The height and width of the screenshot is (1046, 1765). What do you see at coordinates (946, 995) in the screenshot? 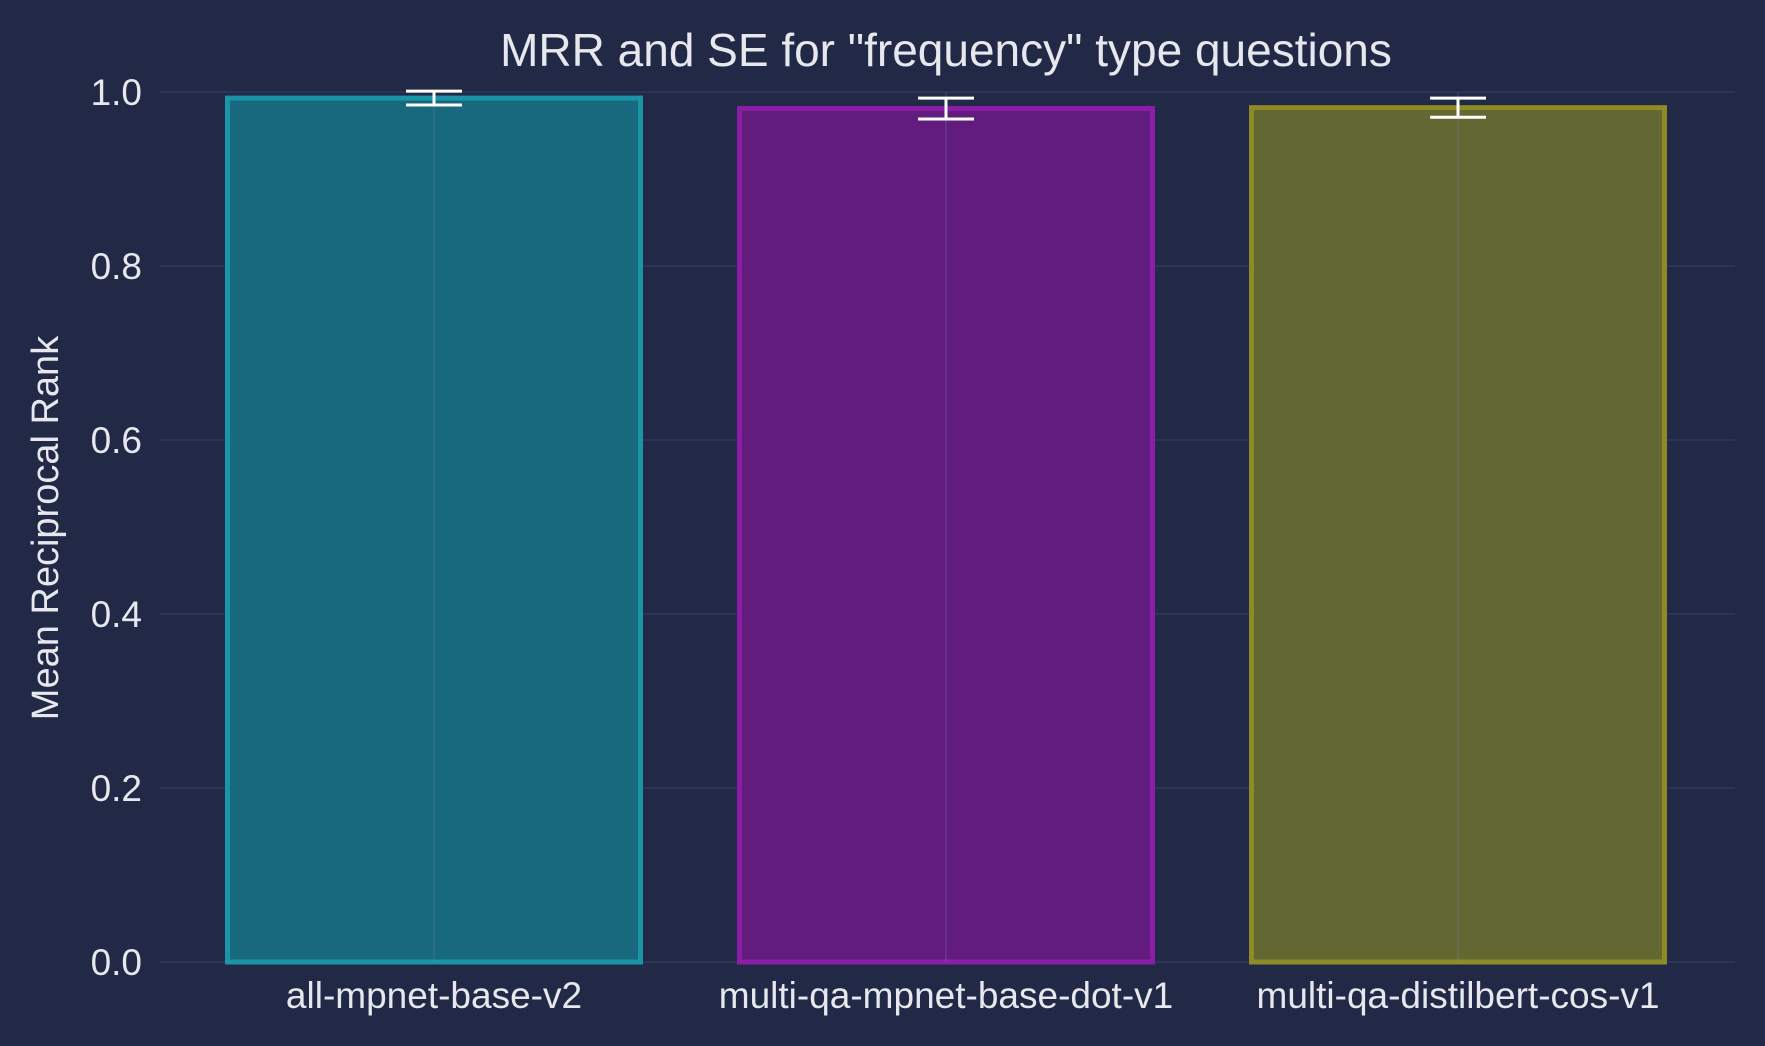
I see `x-tick-label: multi-qa-mpnet-base-dot-v1` at bounding box center [946, 995].